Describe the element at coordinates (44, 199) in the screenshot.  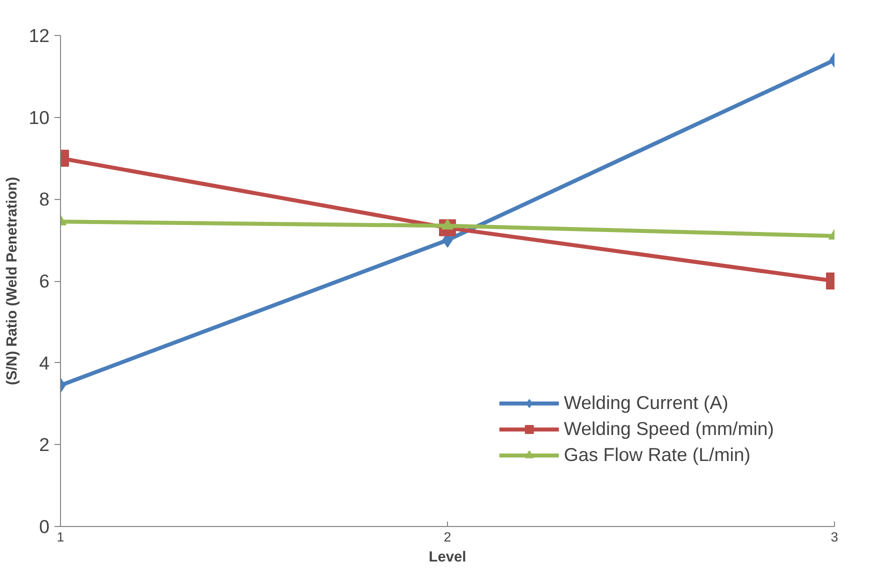
I see `y-tick-label: 8` at that location.